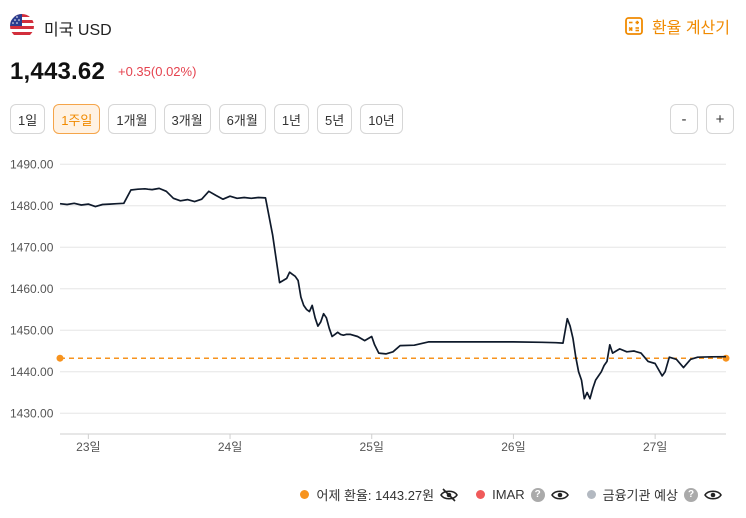  Describe the element at coordinates (230, 447) in the screenshot. I see `x-tick-label: 24일` at that location.